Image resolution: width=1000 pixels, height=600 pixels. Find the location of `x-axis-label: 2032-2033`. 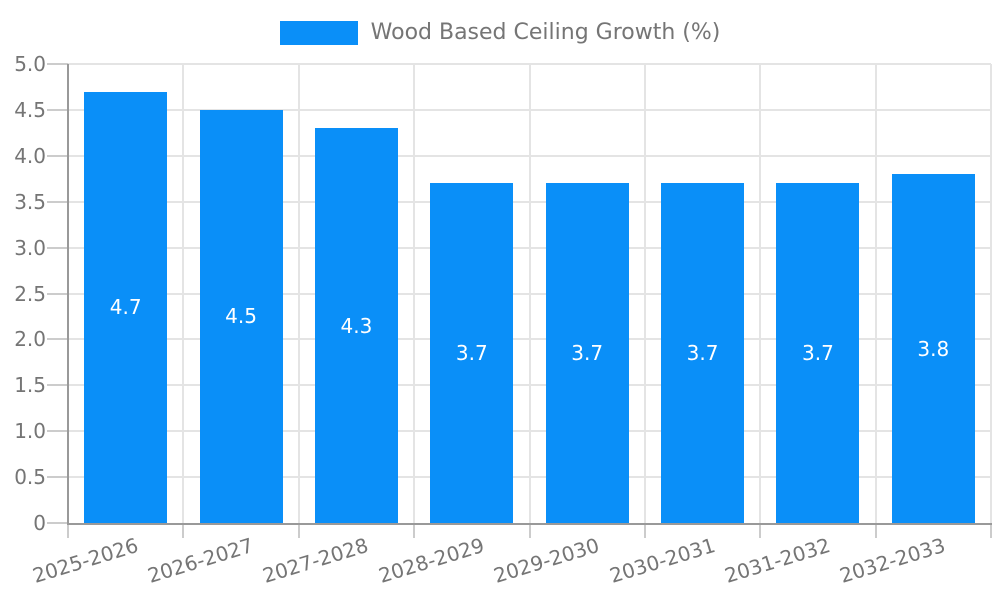

x-axis-label: 2032-2033 is located at coordinates (893, 560).